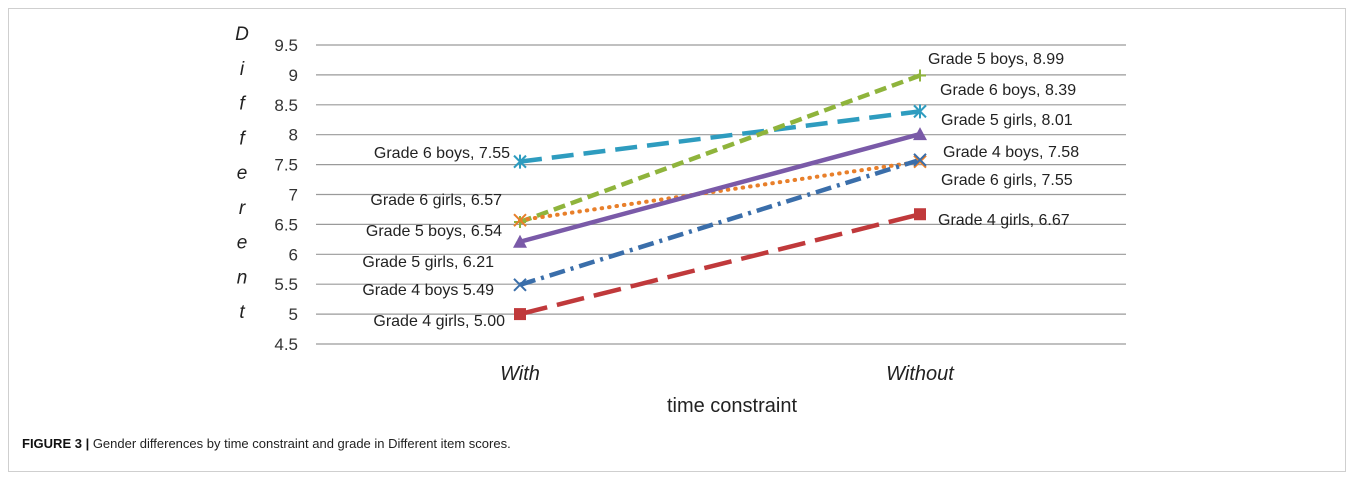  I want to click on y-tick-labels: 4.5 5 5.5 6 6.5 7 7.5 8 8.5 9 9.5, so click(286, 195).